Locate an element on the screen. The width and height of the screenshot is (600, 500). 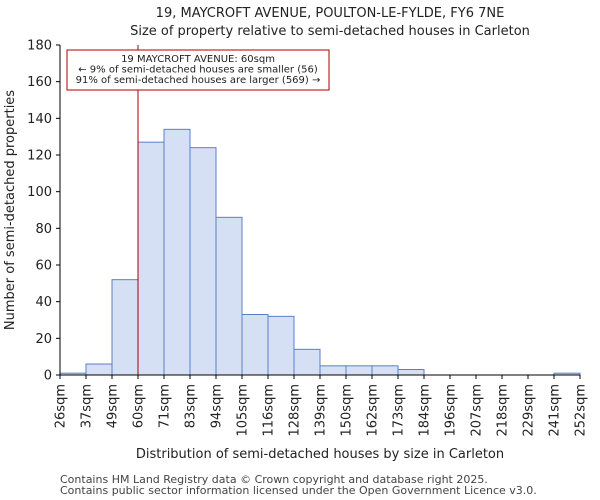
x-tick-label: 83sqm is located at coordinates (191, 406).